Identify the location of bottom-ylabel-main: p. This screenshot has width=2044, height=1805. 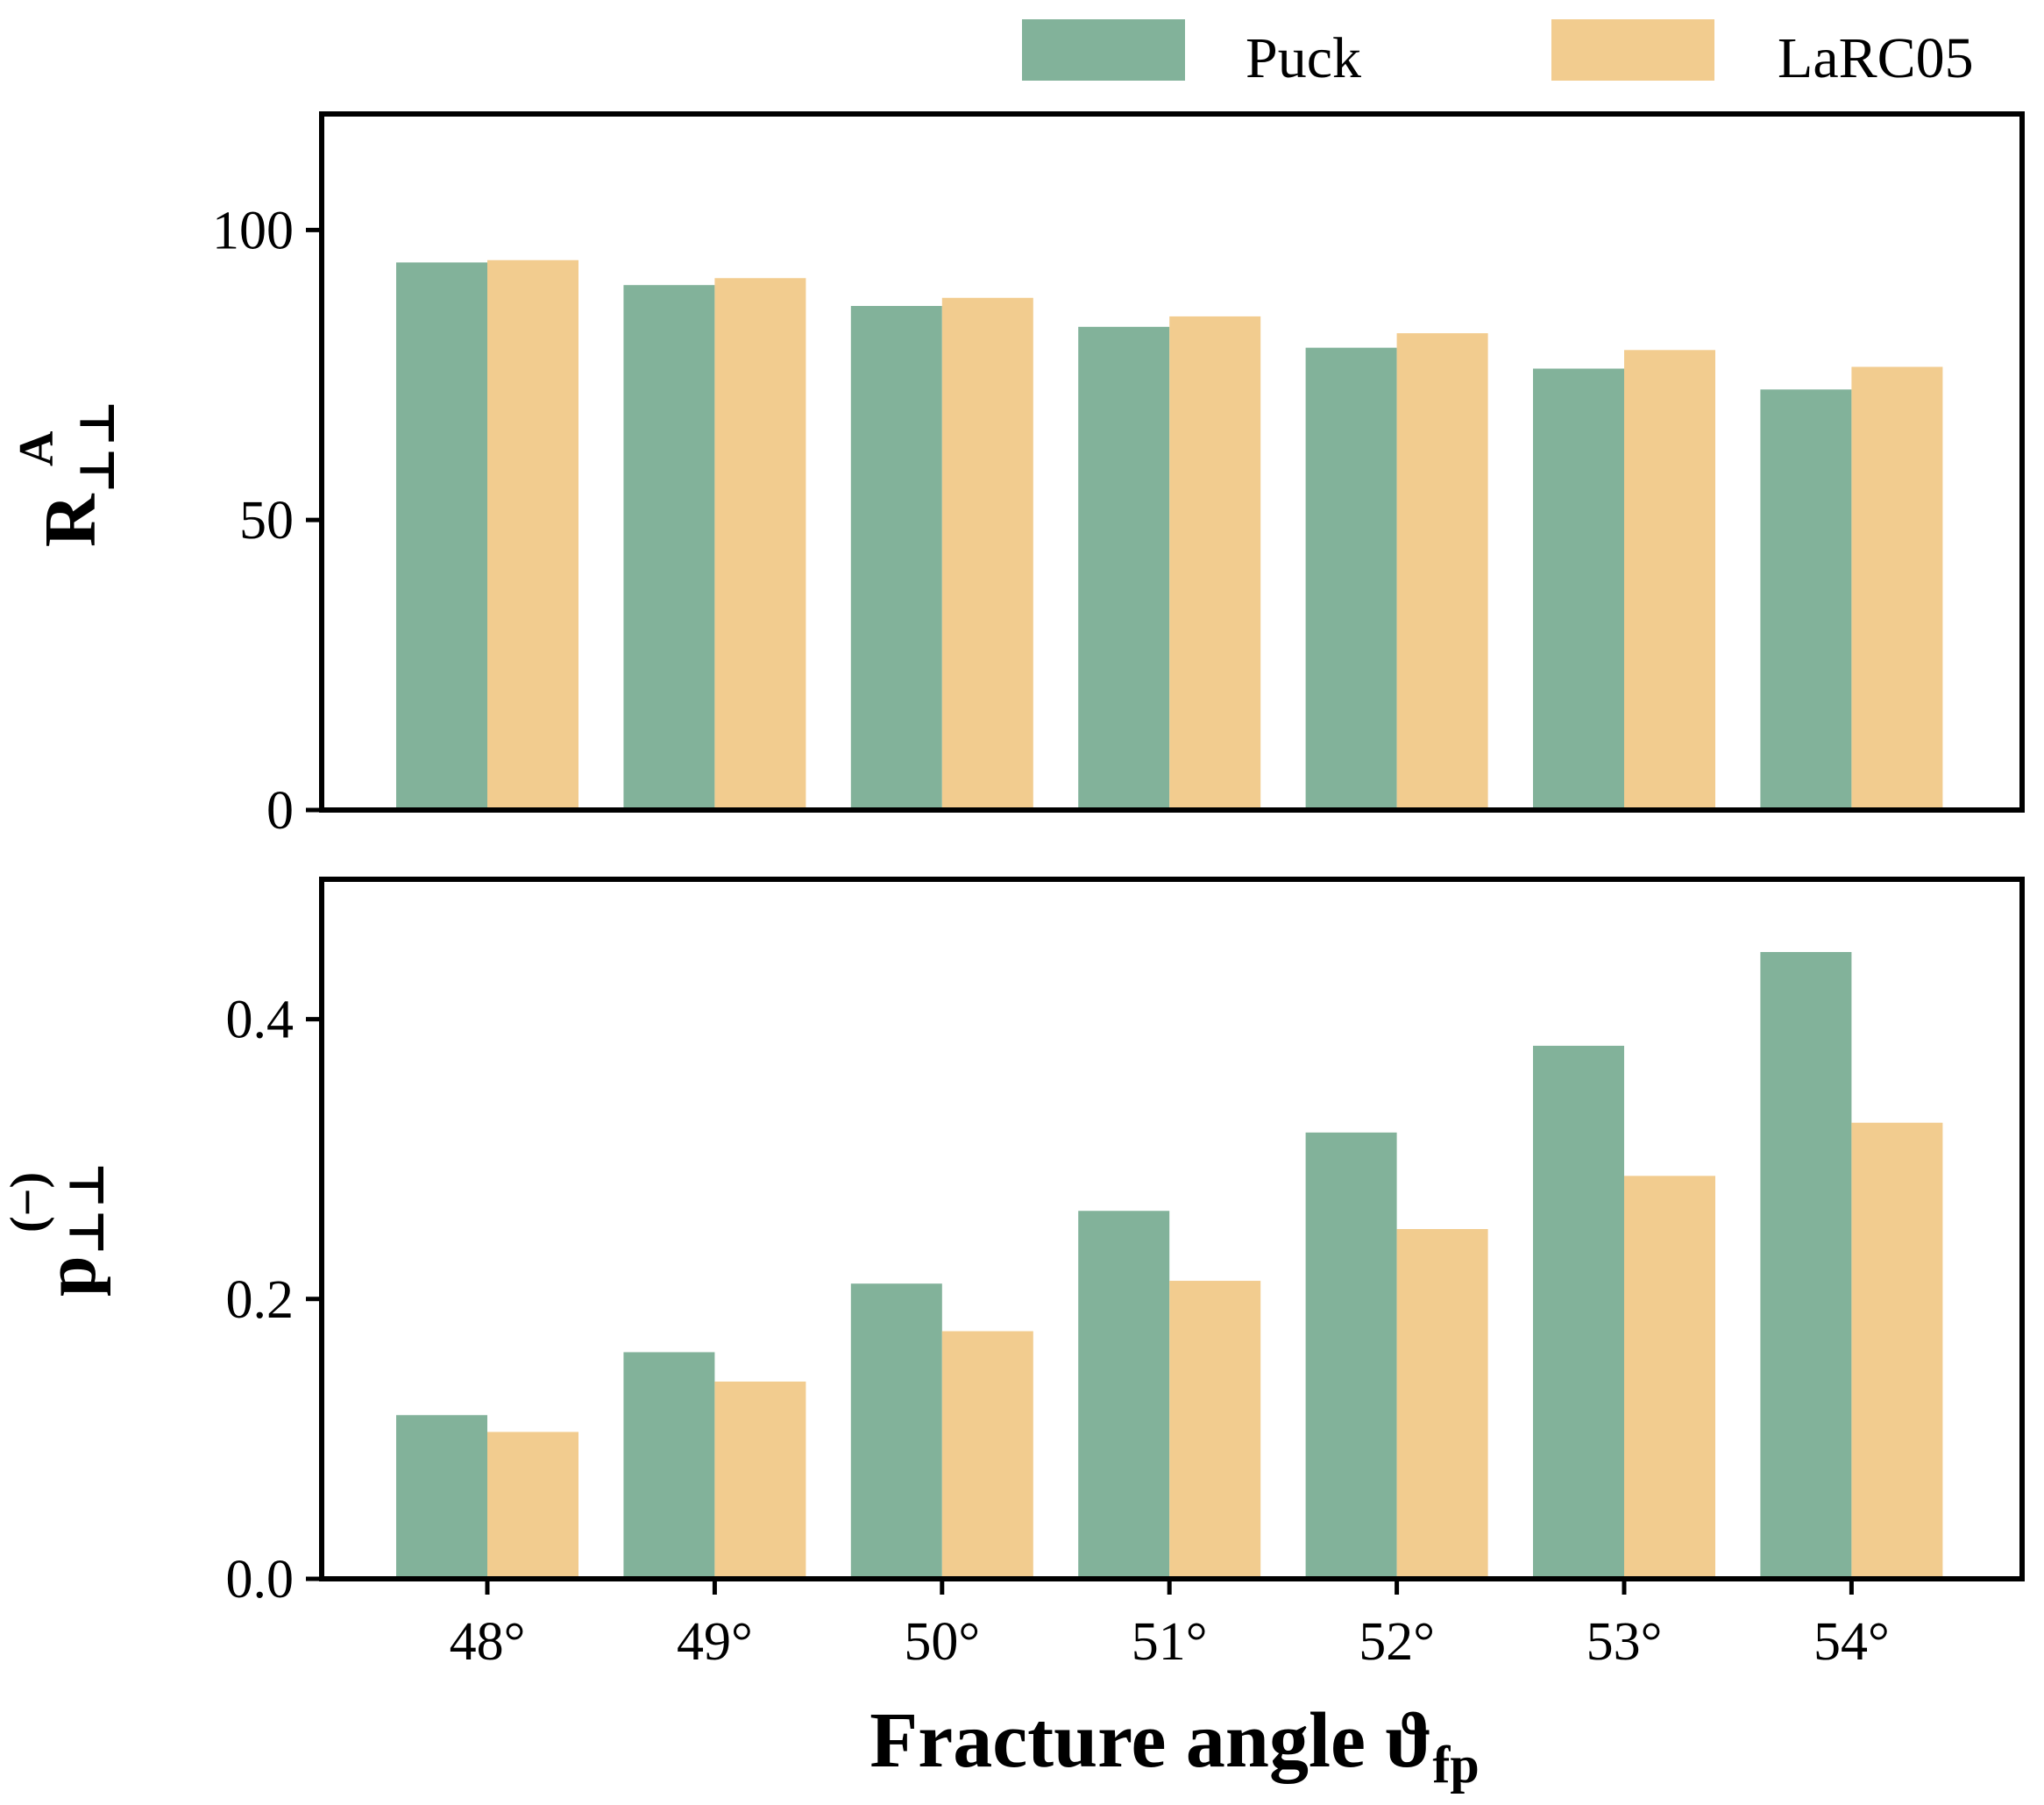
(70, 1276).